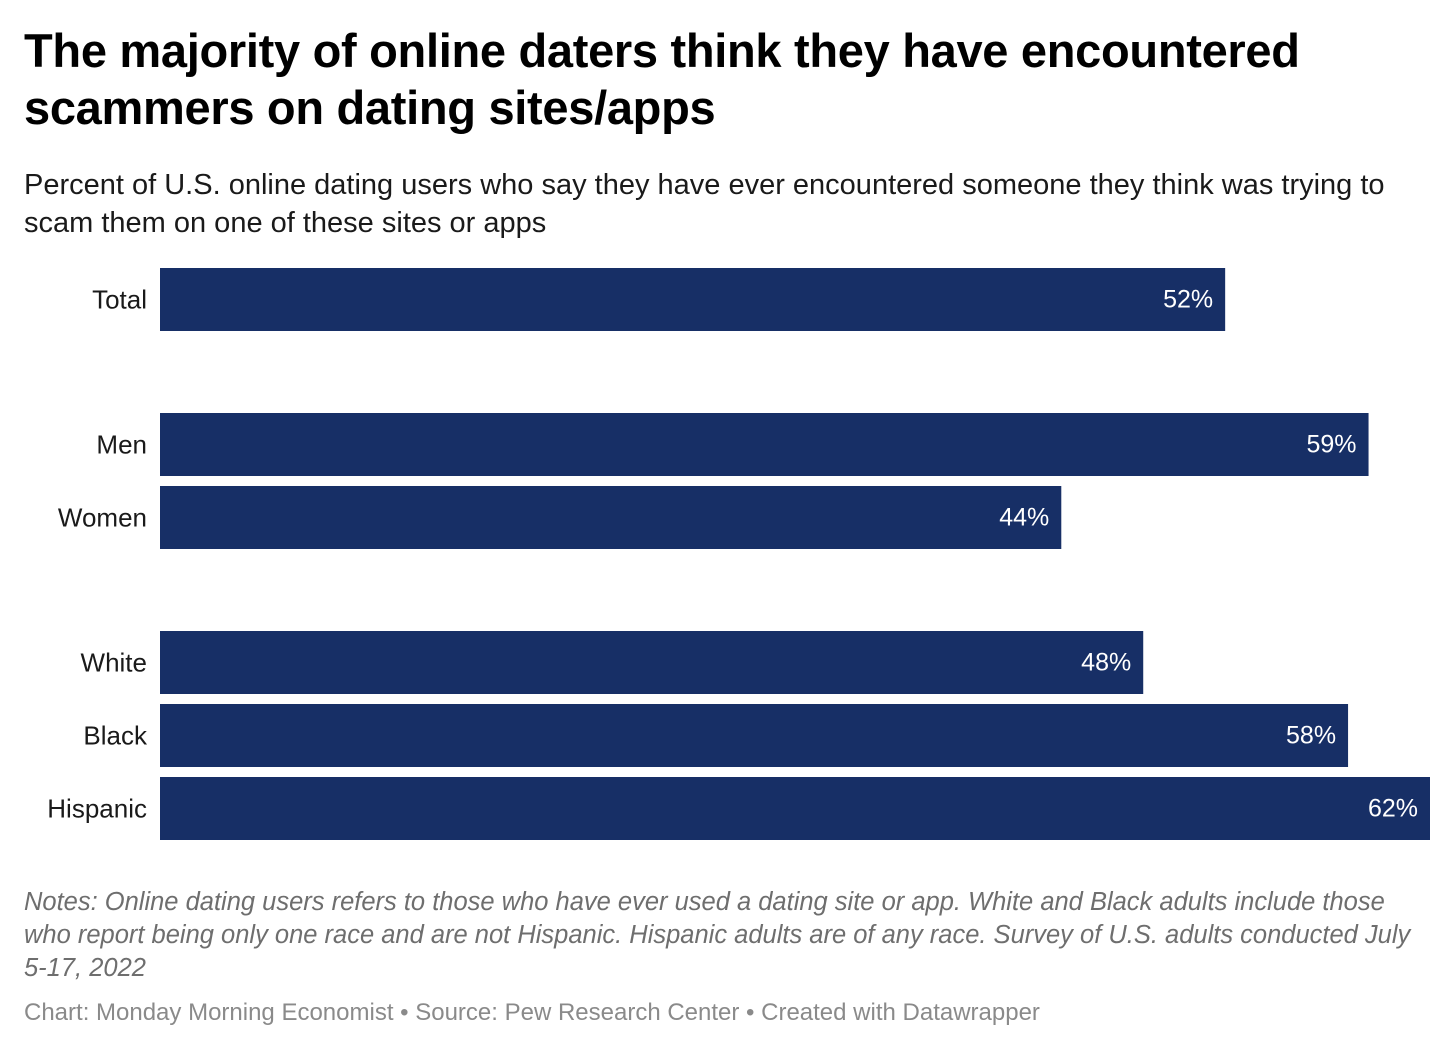 Image resolution: width=1456 pixels, height=1052 pixels. Describe the element at coordinates (1024, 518) in the screenshot. I see `value-label-women: 44%` at that location.